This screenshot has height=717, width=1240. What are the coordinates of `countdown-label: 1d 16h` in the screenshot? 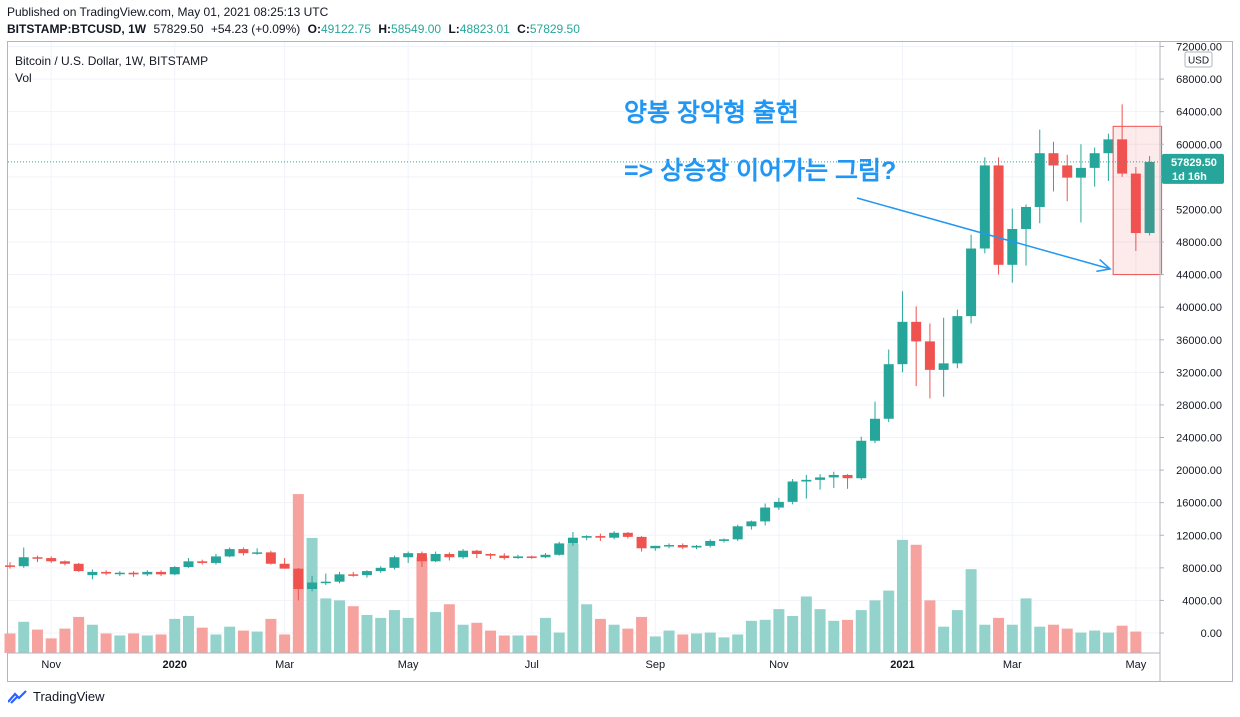 It's located at (1189, 177).